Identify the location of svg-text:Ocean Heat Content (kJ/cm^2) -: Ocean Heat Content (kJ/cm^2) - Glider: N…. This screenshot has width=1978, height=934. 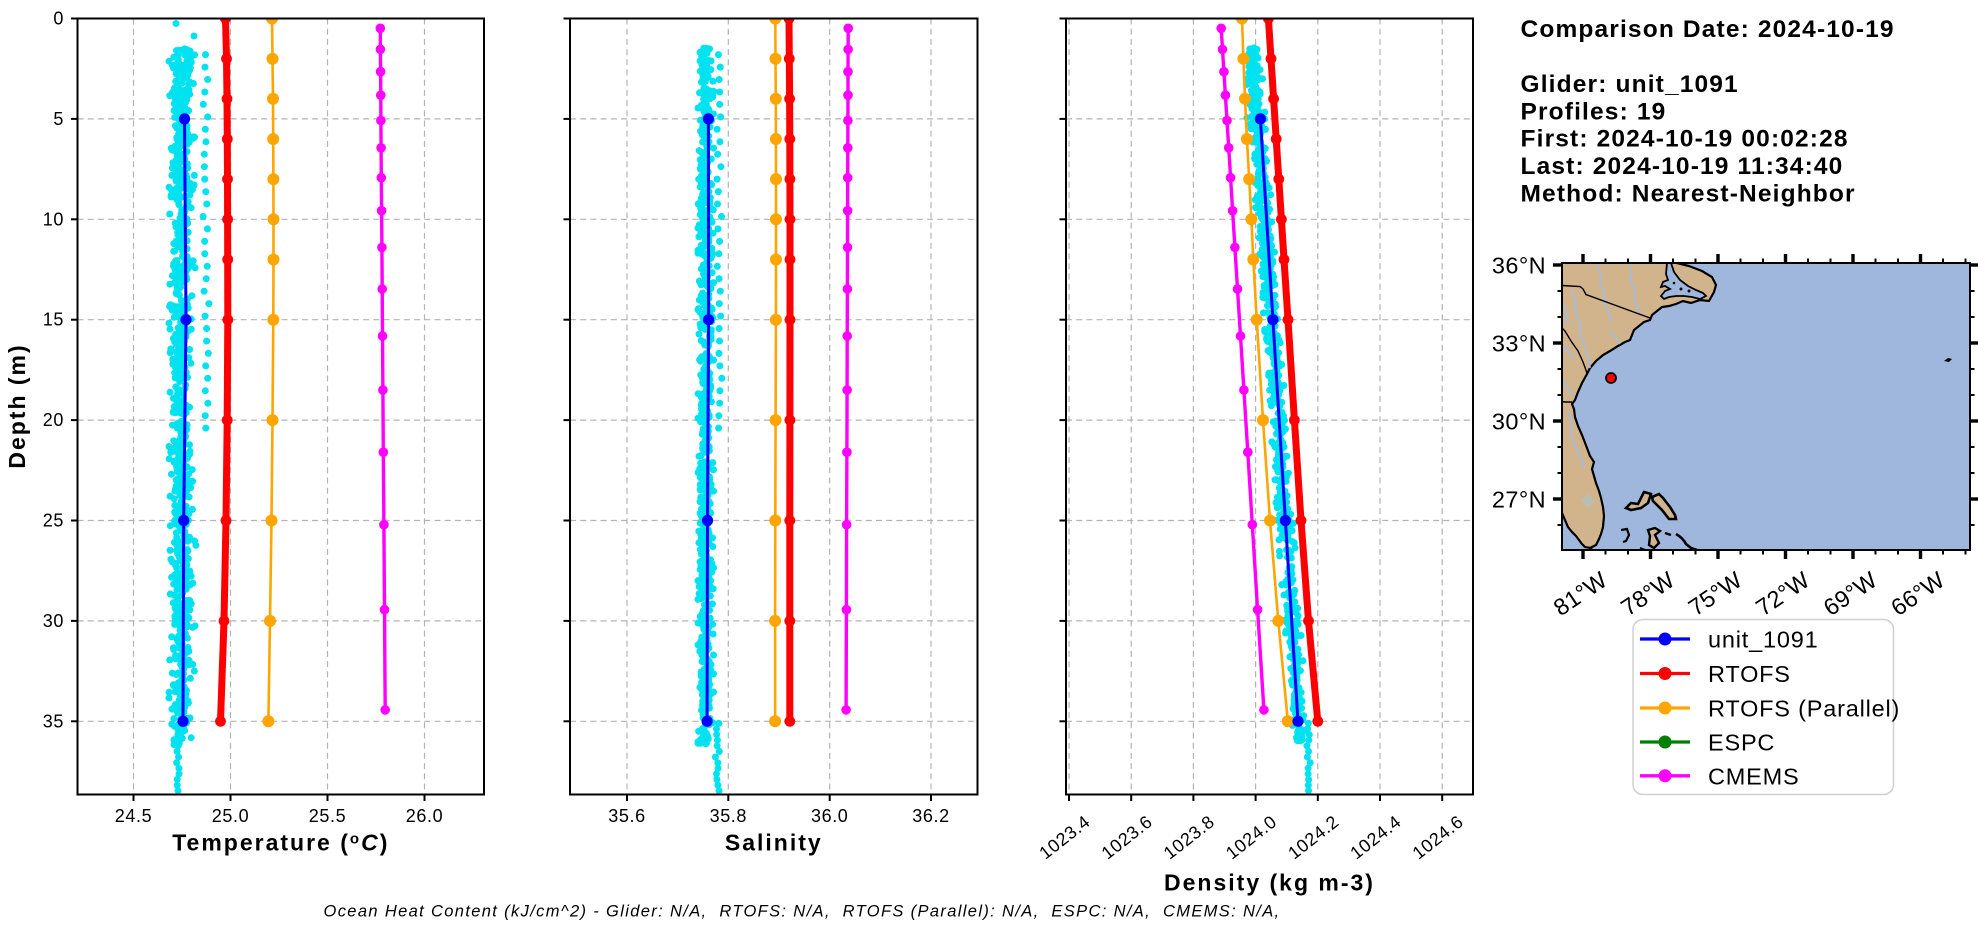
(802, 912).